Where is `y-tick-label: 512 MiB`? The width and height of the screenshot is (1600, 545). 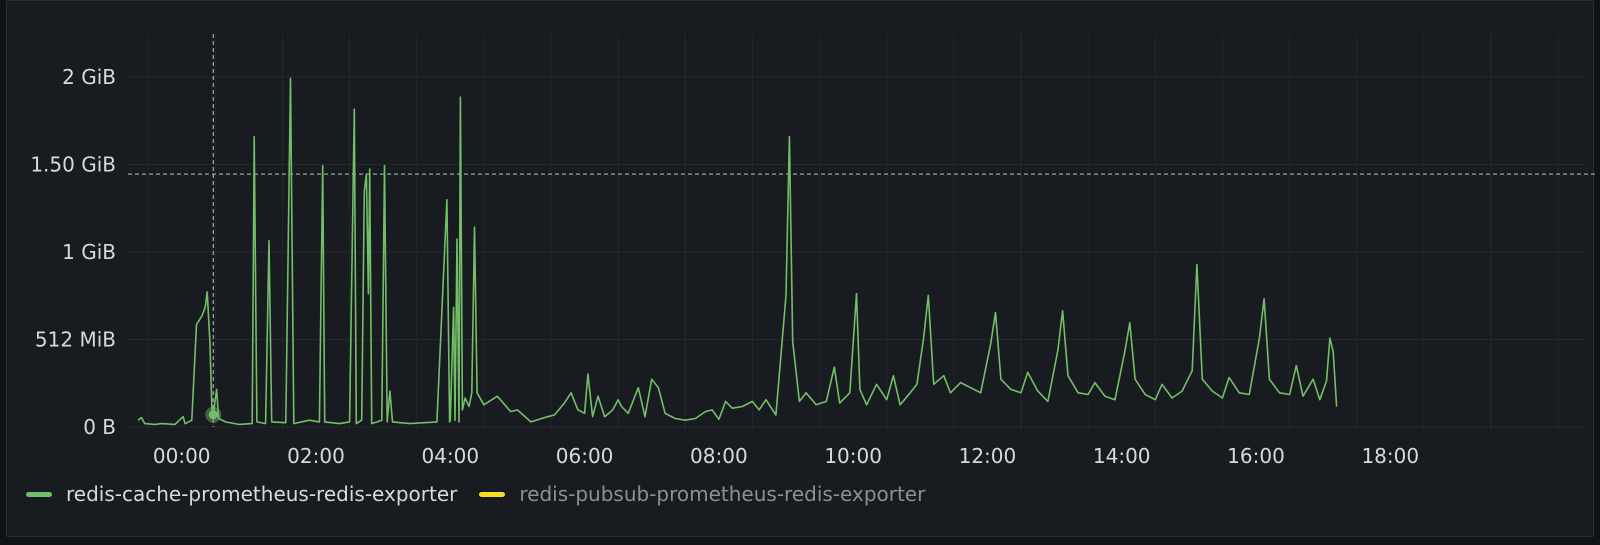
y-tick-label: 512 MiB is located at coordinates (75, 340).